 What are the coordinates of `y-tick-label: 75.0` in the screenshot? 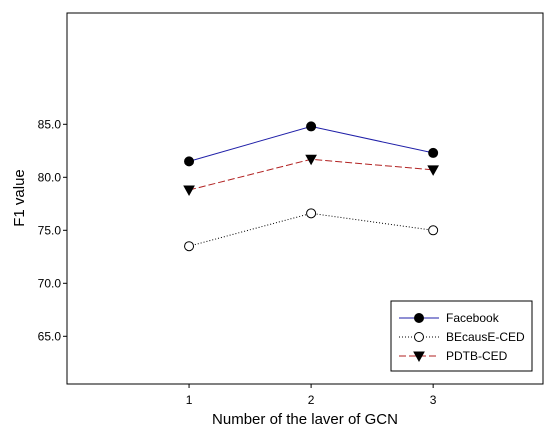 It's located at (50, 230).